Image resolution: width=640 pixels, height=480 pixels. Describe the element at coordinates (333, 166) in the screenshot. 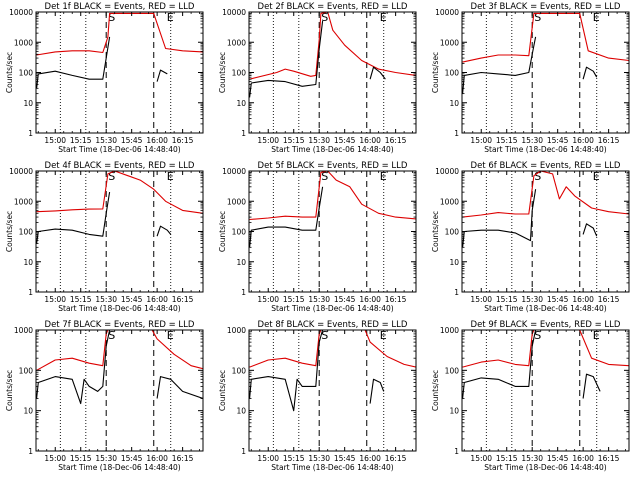

I see `panel-title: Det 5f BLACK = Events, RED = LLD` at that location.